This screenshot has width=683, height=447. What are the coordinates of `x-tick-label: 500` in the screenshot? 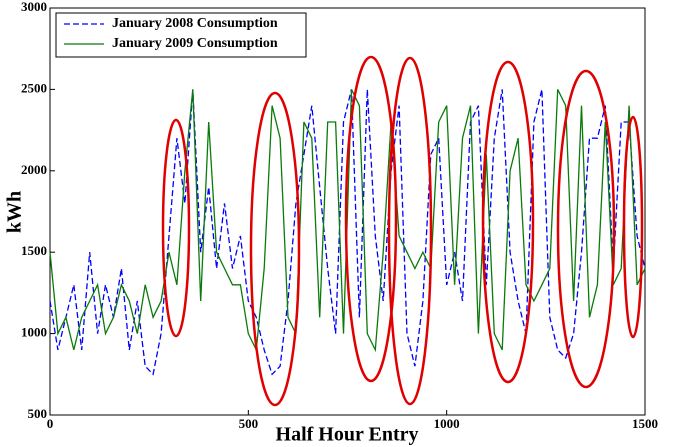 It's located at (249, 423).